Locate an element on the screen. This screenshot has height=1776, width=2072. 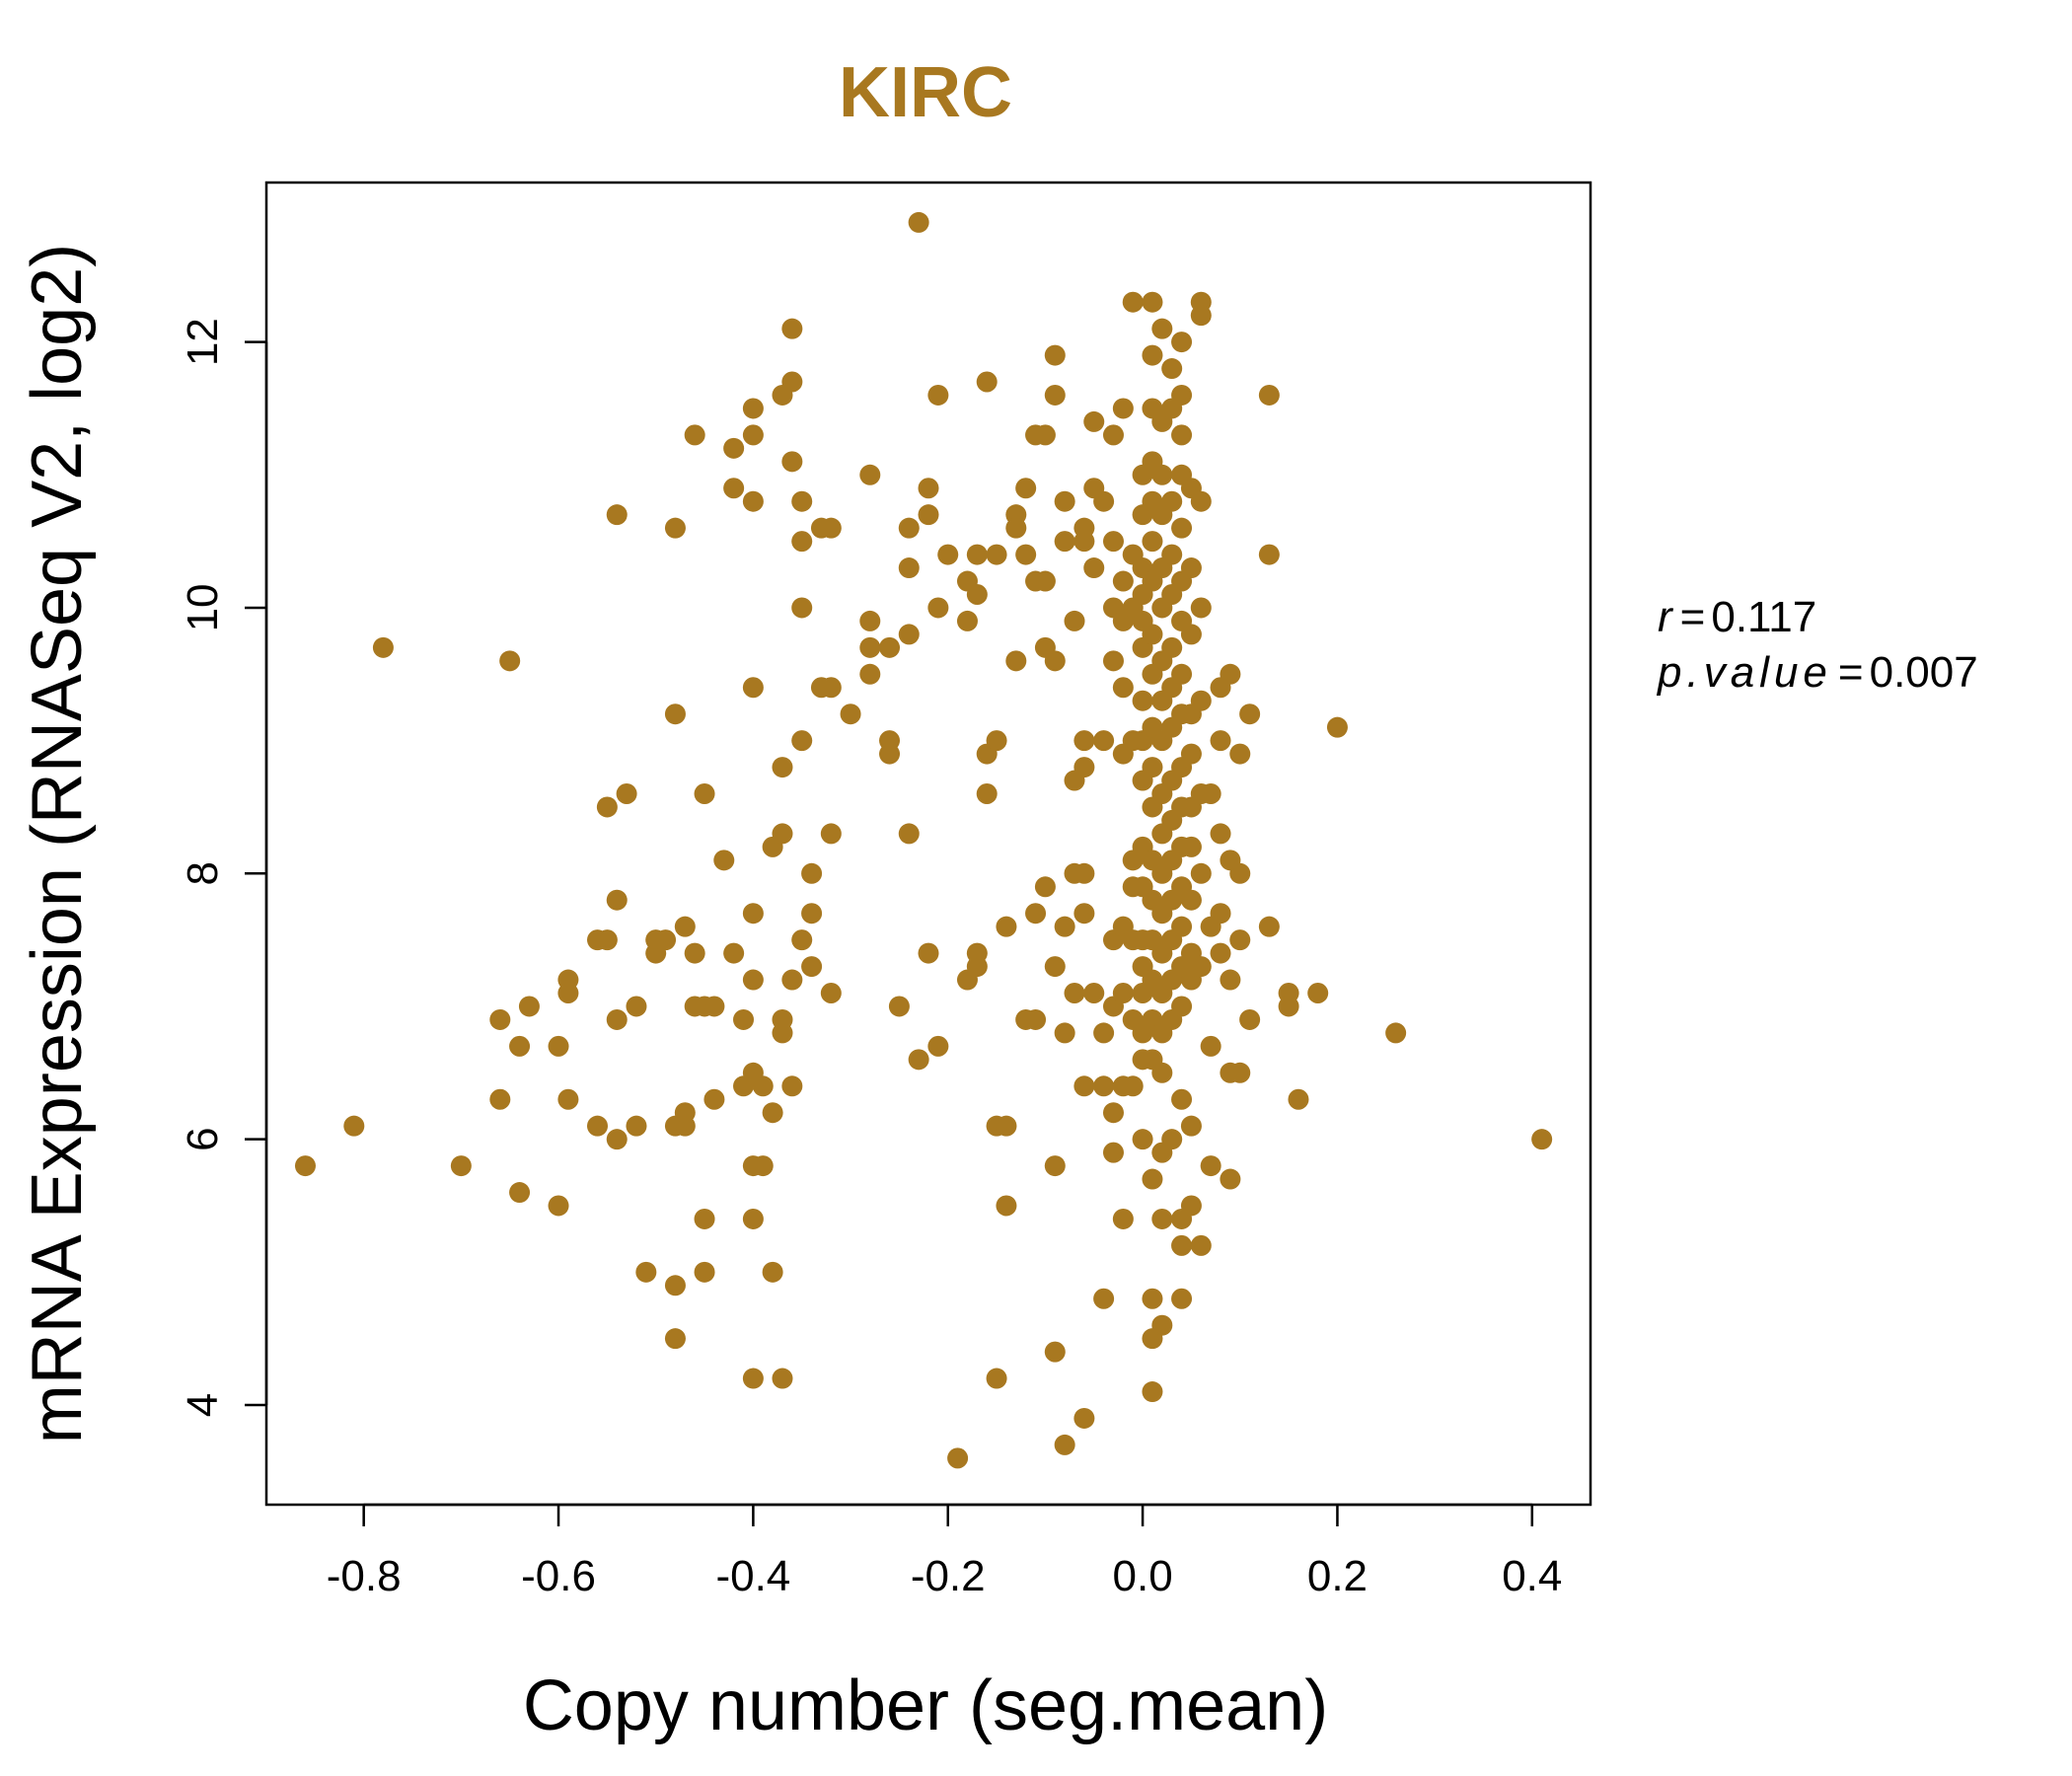
y-axis-label: mRNA Expression (RNASeq V2, log2) is located at coordinates (58, 844).